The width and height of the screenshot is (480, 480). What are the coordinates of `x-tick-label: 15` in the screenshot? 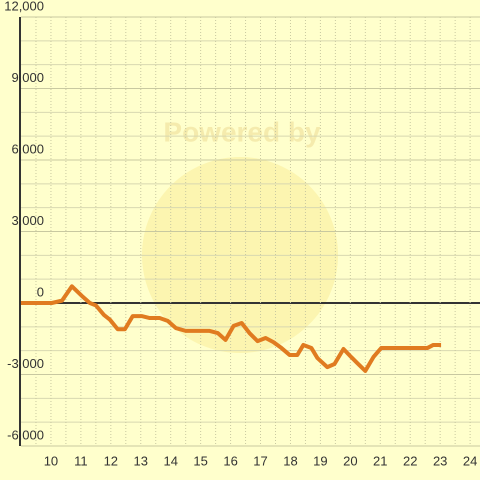 It's located at (200, 460).